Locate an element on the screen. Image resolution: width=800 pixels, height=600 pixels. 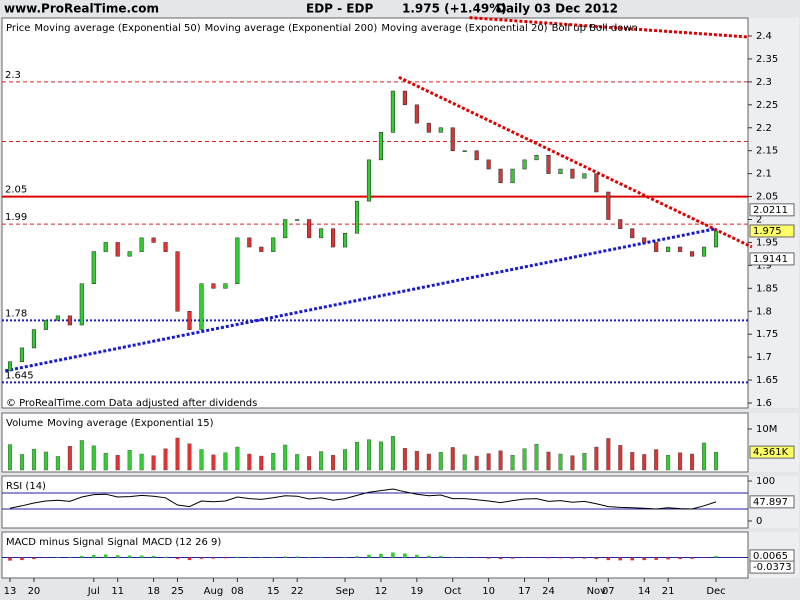
x-tick-label: Aug is located at coordinates (214, 591).